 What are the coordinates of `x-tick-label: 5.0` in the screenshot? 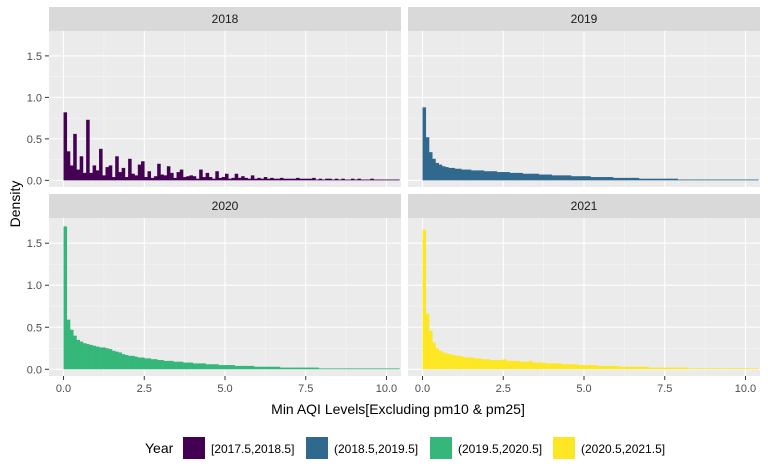 It's located at (224, 389).